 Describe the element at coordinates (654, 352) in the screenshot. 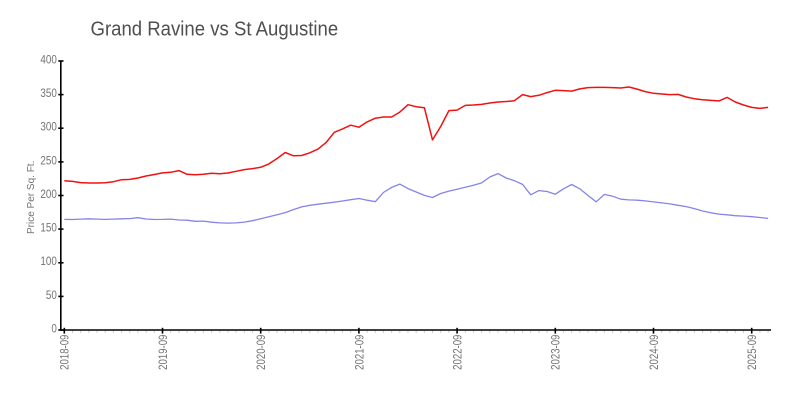

I see `svg-text: 2024-09` at that location.